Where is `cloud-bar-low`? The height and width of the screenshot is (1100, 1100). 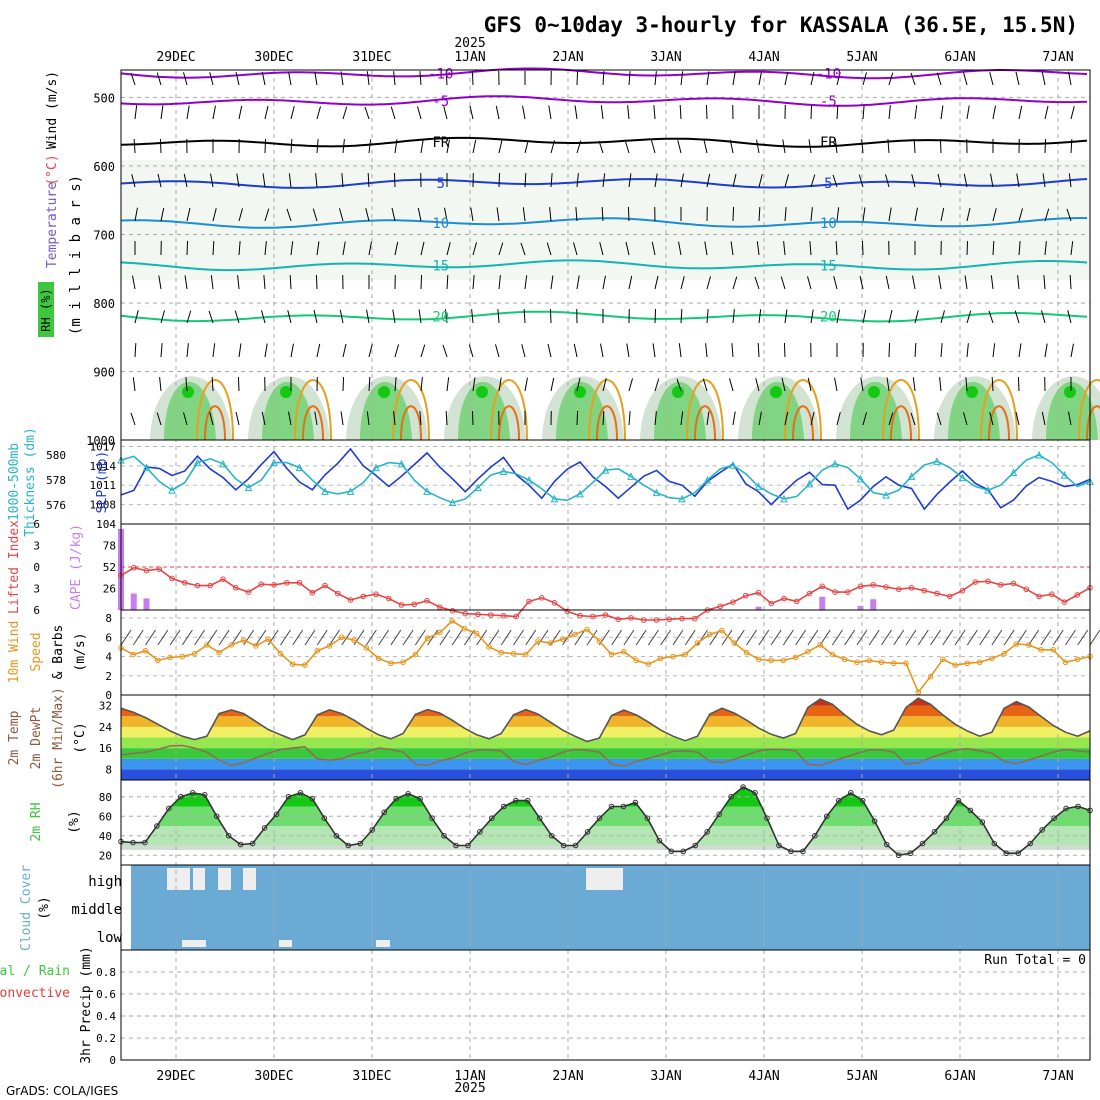
cloud-bar-low is located at coordinates (194, 943).